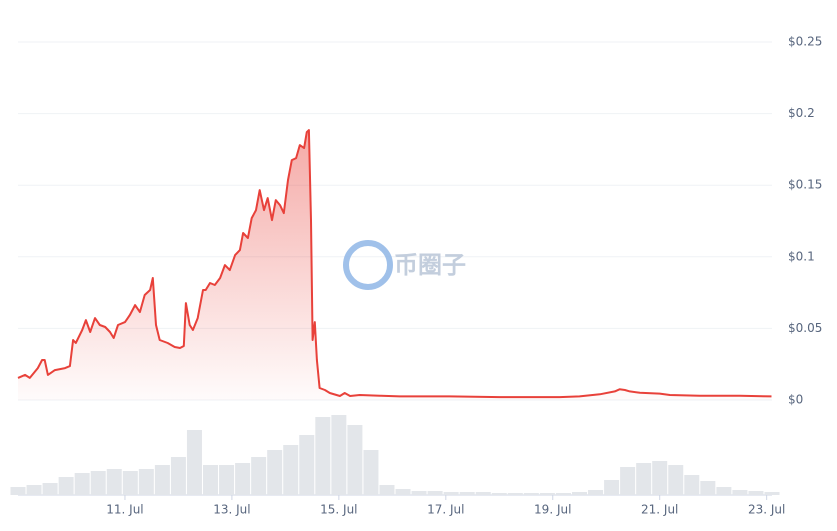  What do you see at coordinates (552, 510) in the screenshot?
I see `x-tick-label: 19. Jul` at bounding box center [552, 510].